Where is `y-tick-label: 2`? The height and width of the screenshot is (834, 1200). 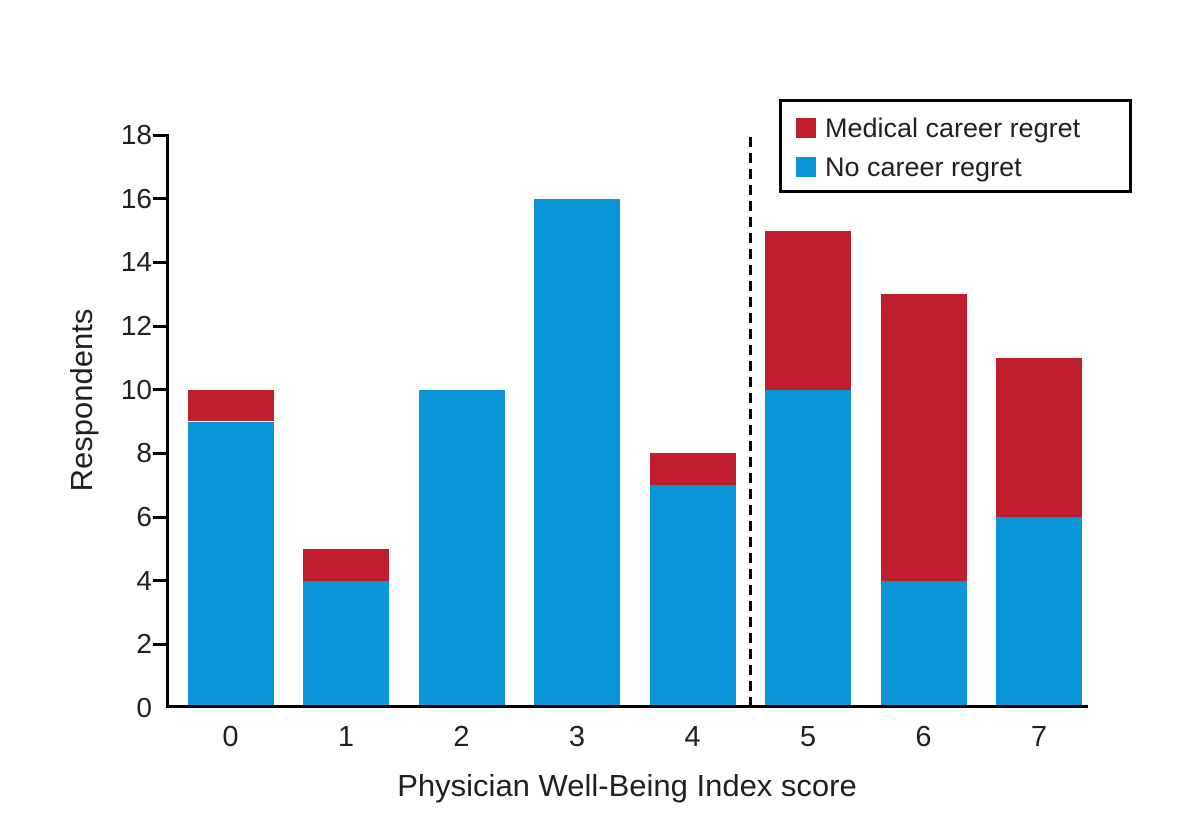 y-tick-label: 2 is located at coordinates (144, 644).